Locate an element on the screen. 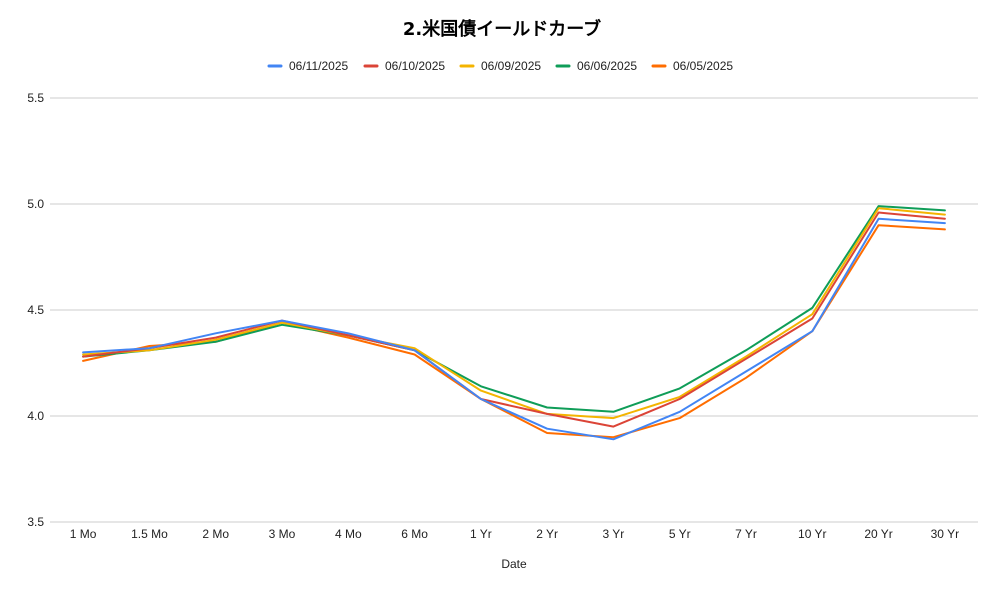 This screenshot has height=593, width=1005. legend-label: 06/11/2025 is located at coordinates (318, 66).